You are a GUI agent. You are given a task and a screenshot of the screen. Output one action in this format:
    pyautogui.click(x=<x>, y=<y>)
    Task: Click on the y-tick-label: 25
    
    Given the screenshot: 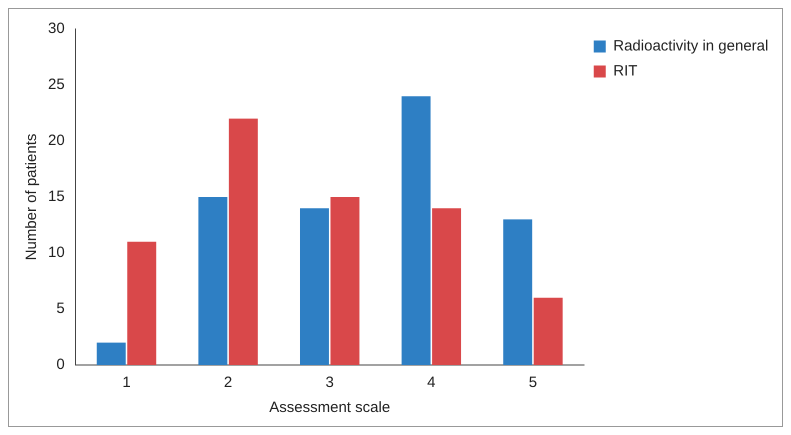 What is the action you would take?
    pyautogui.click(x=56, y=85)
    